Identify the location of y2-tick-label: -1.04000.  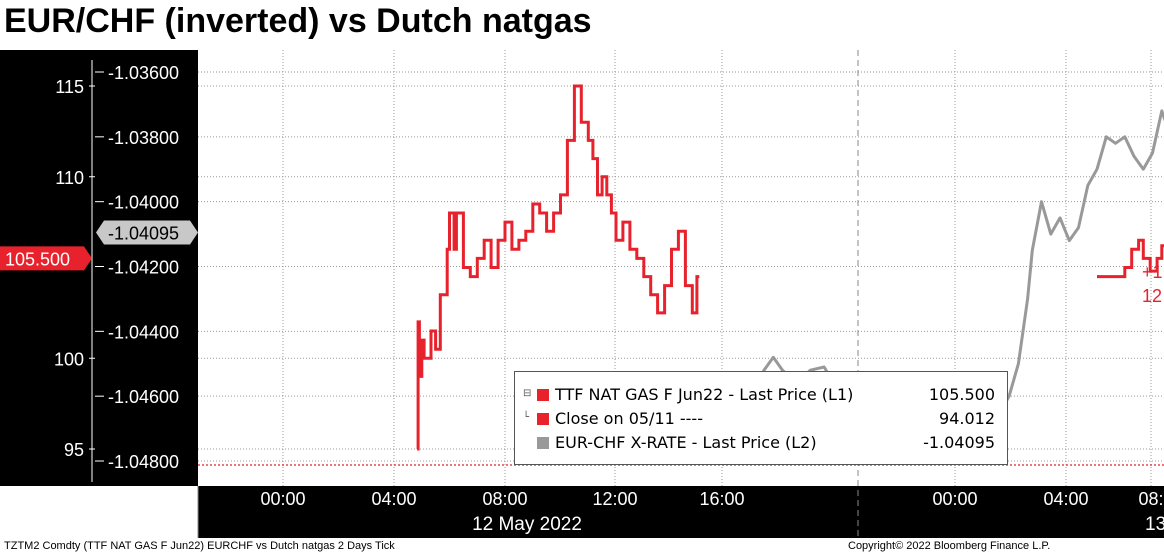
(143, 203).